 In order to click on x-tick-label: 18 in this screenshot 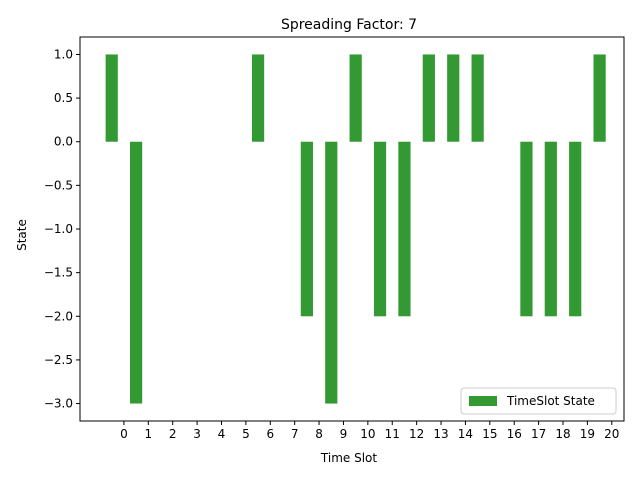, I will do `click(562, 434)`.